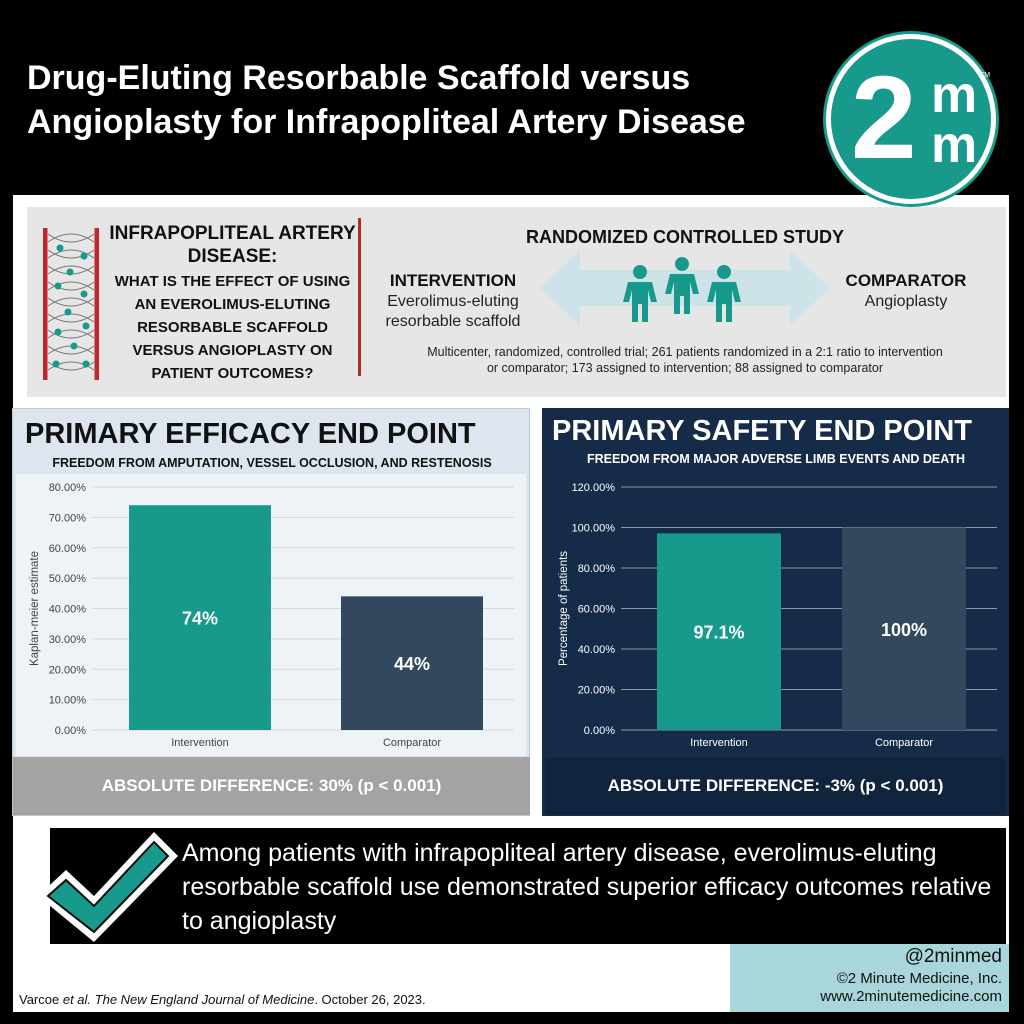 The image size is (1024, 1024). I want to click on efficacy-y-tick-label: 10.00%, so click(68, 701).